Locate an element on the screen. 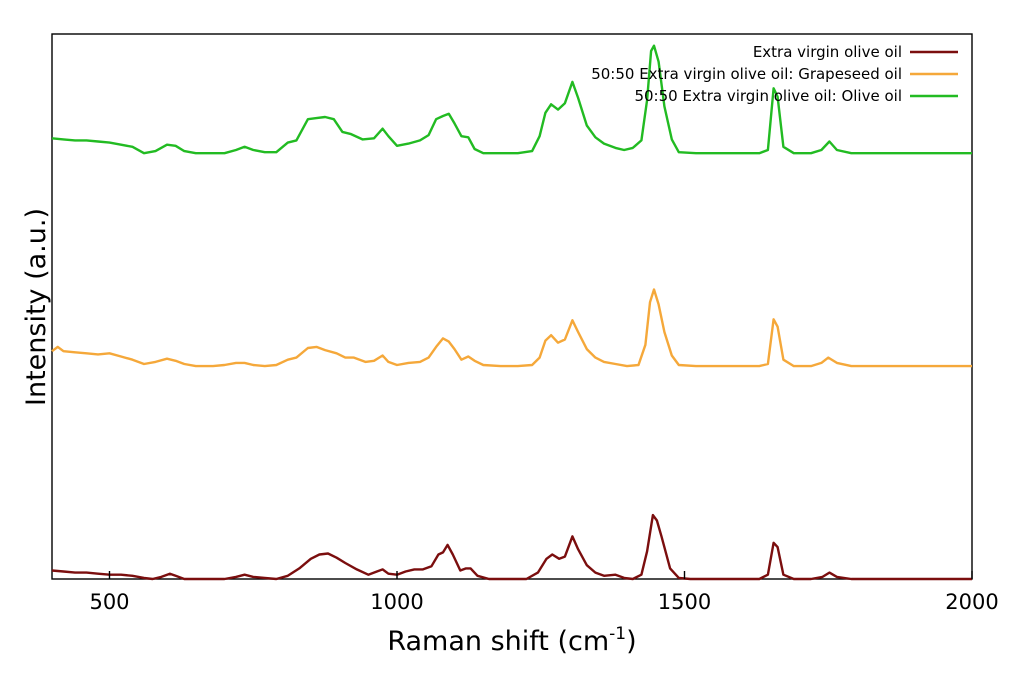  legend-label-3: 50:50 Extra virgin olive oil: Olive oil is located at coordinates (768, 96).